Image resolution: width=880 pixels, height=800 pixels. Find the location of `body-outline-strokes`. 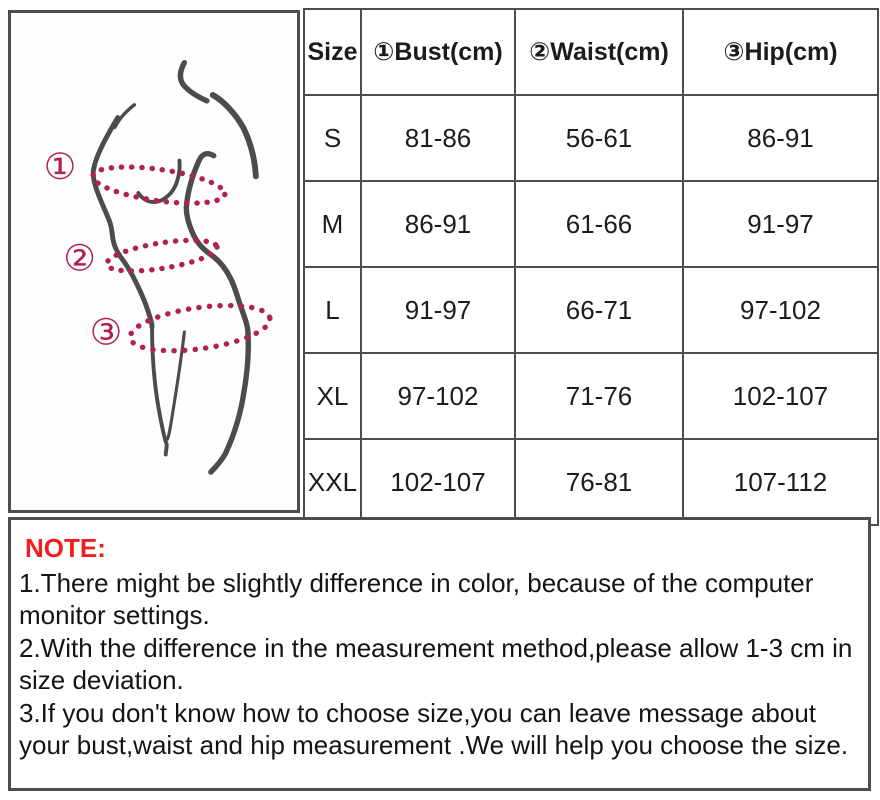

body-outline-strokes is located at coordinates (174, 267).